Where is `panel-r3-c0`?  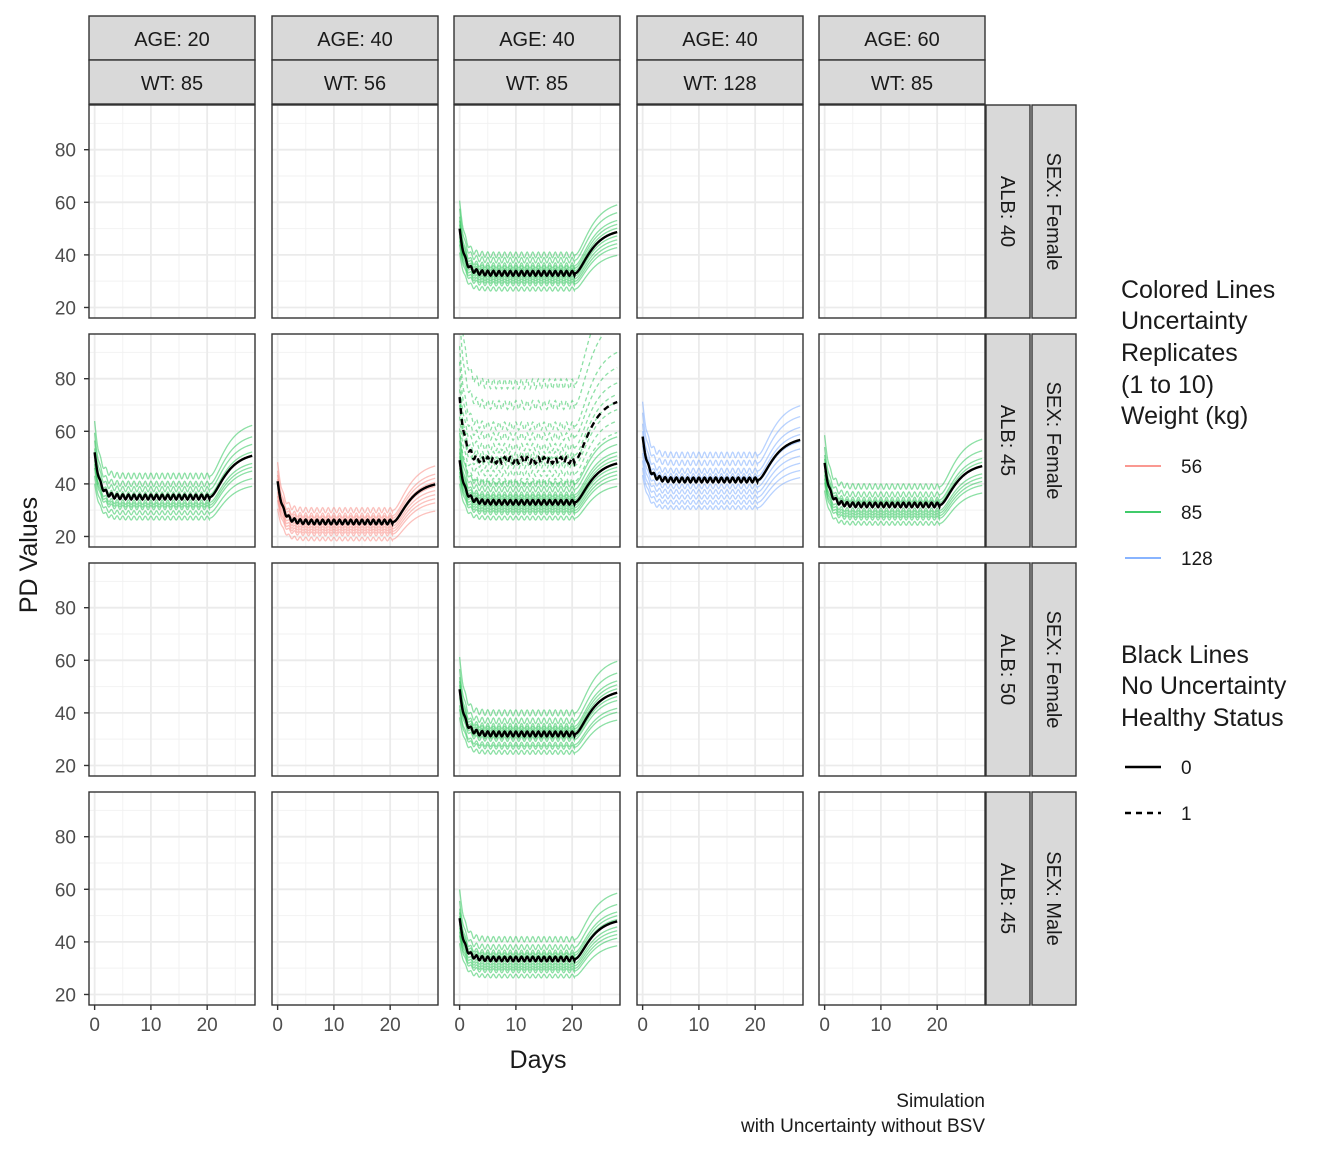
panel-r3-c0 is located at coordinates (172, 898).